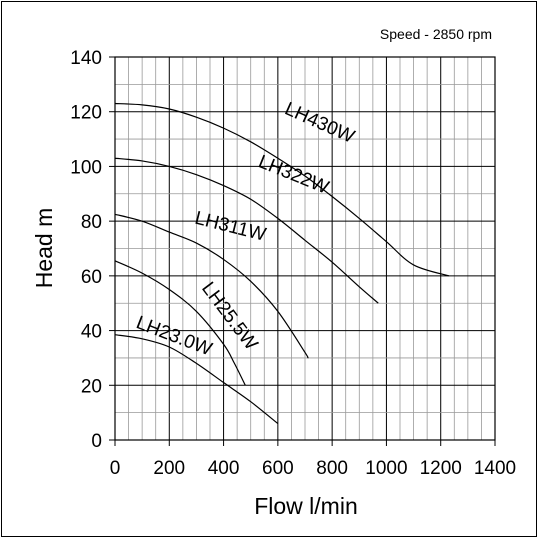  I want to click on y-tick-label: 40, so click(91, 332).